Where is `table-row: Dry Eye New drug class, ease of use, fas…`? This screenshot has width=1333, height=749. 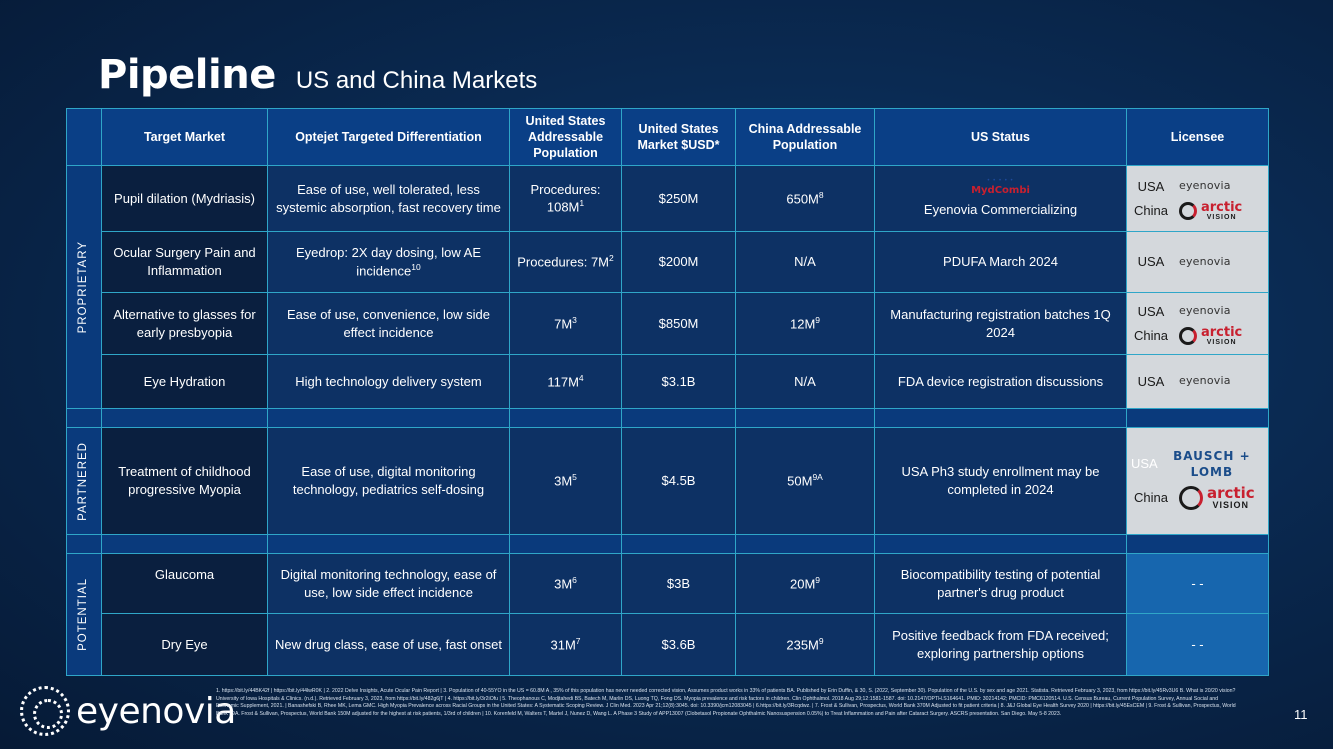
table-row: Dry Eye New drug class, ease of use, fas… is located at coordinates (668, 644).